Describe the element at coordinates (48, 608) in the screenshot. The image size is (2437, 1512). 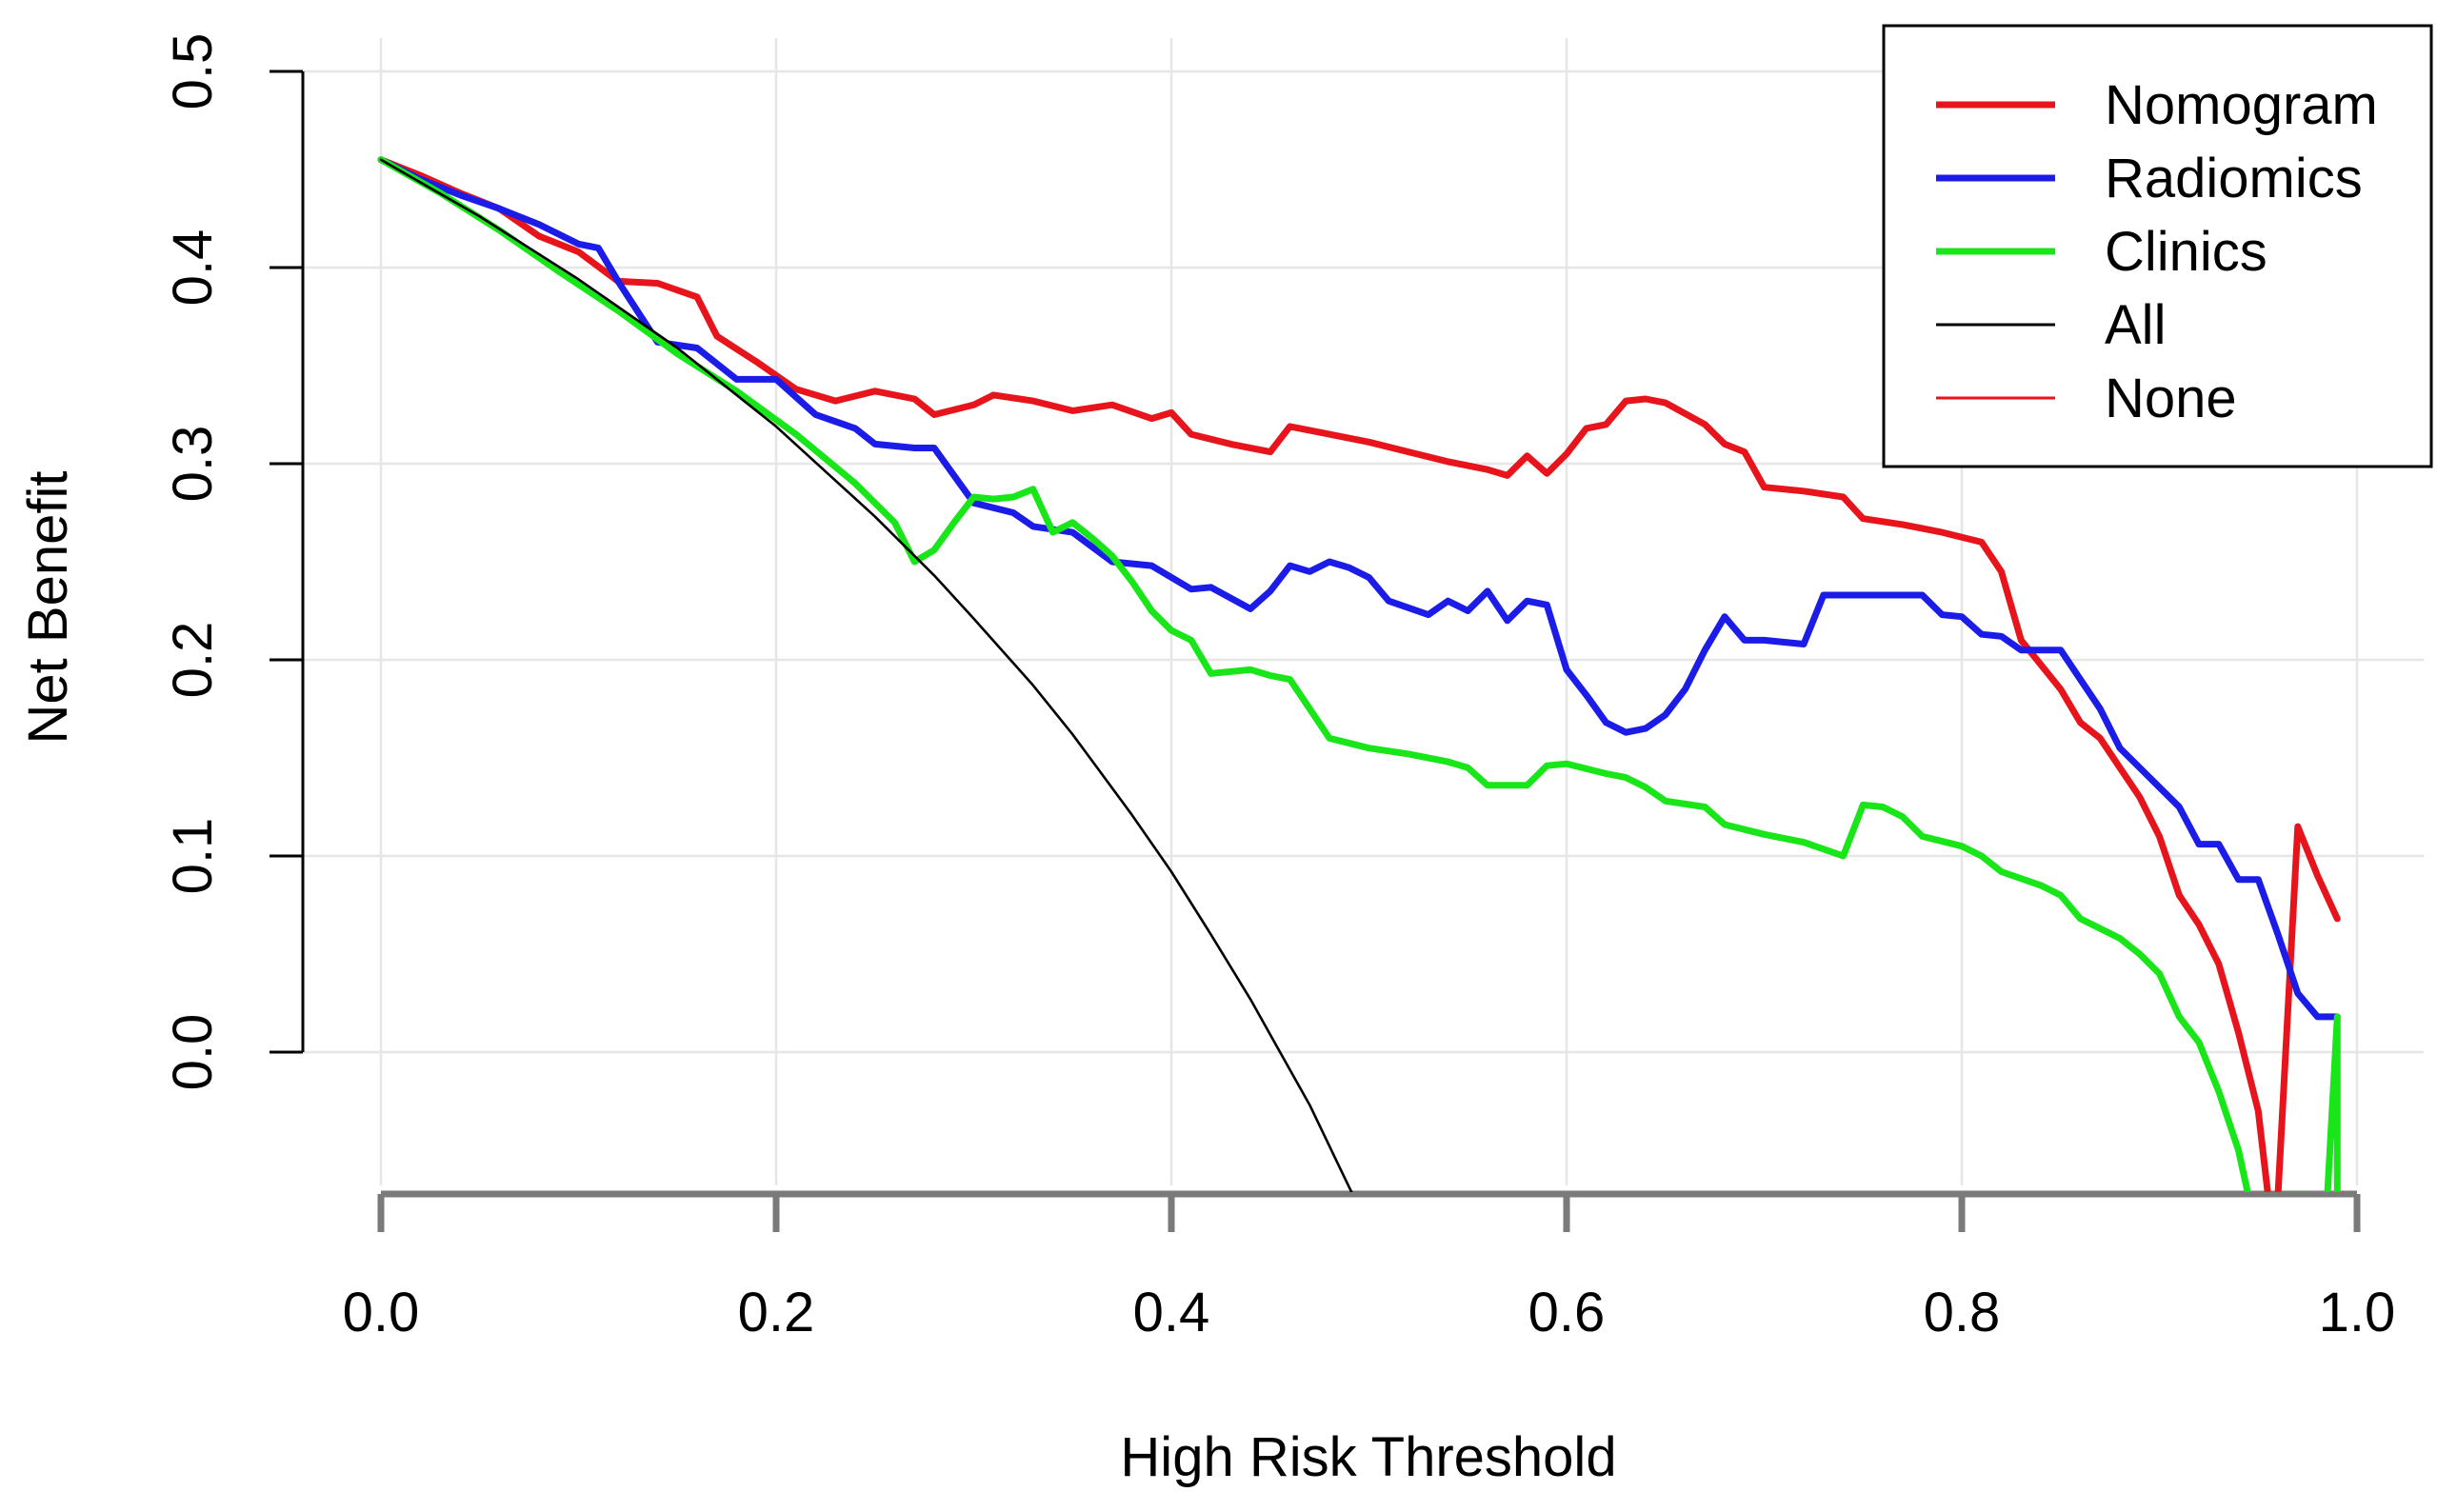
I see `y-axis-title: Net Benefit` at that location.